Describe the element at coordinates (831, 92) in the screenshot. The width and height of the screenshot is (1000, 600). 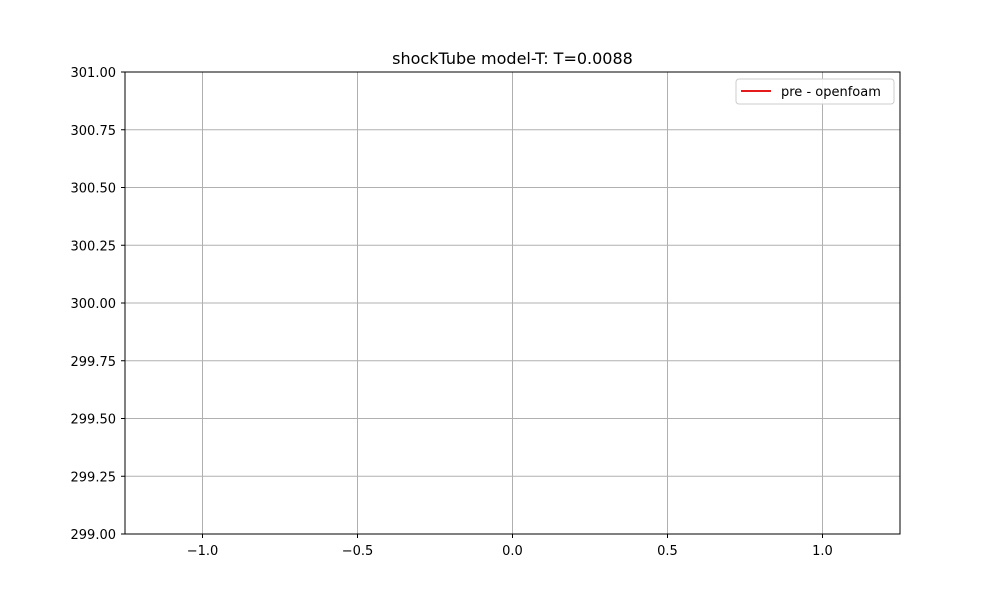
I see `legend-label: pre - openfoam` at that location.